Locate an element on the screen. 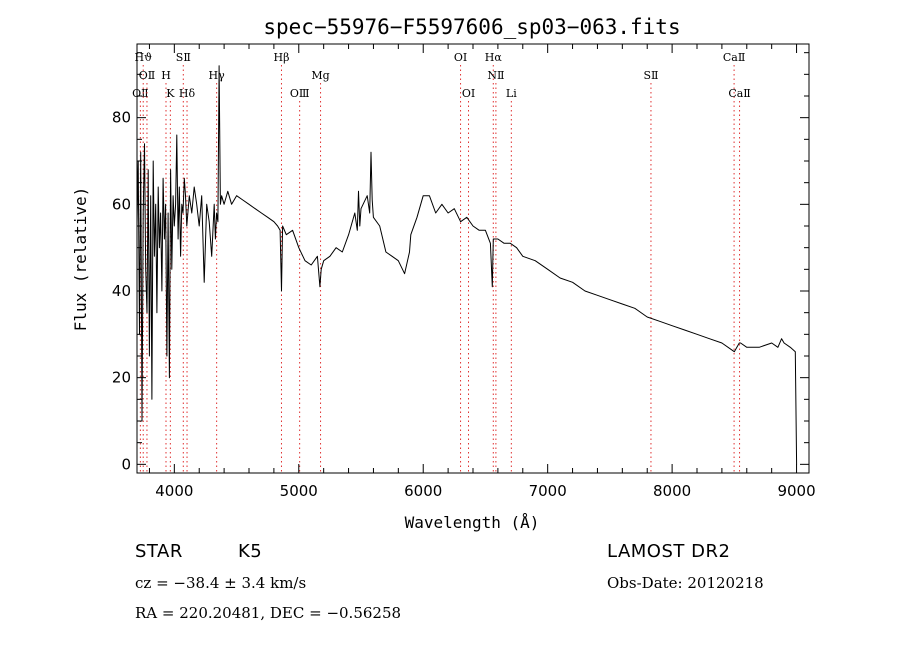  line-marker-label: NⅡ is located at coordinates (495, 75).